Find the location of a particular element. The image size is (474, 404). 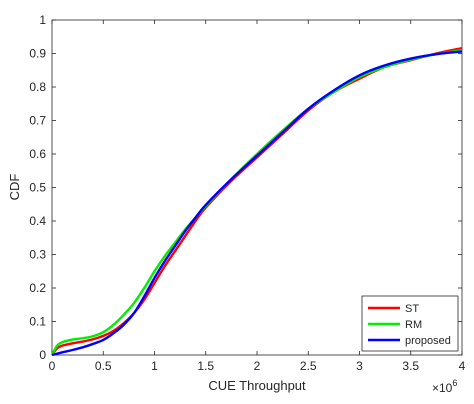

x-tick-labels: 0 0.5 1 1.5 2 2.5 3 3.5 4 is located at coordinates (257, 366).